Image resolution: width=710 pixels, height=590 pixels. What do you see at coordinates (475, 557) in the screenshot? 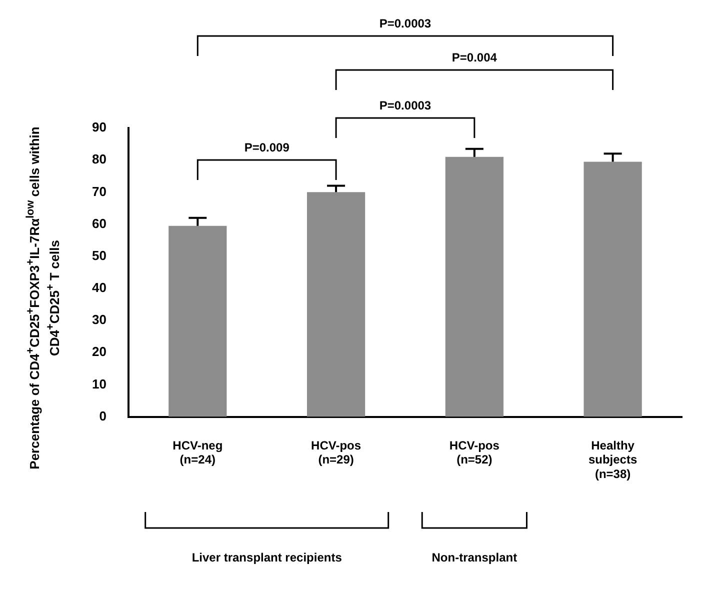
I see `text: Non-transplant` at bounding box center [475, 557].